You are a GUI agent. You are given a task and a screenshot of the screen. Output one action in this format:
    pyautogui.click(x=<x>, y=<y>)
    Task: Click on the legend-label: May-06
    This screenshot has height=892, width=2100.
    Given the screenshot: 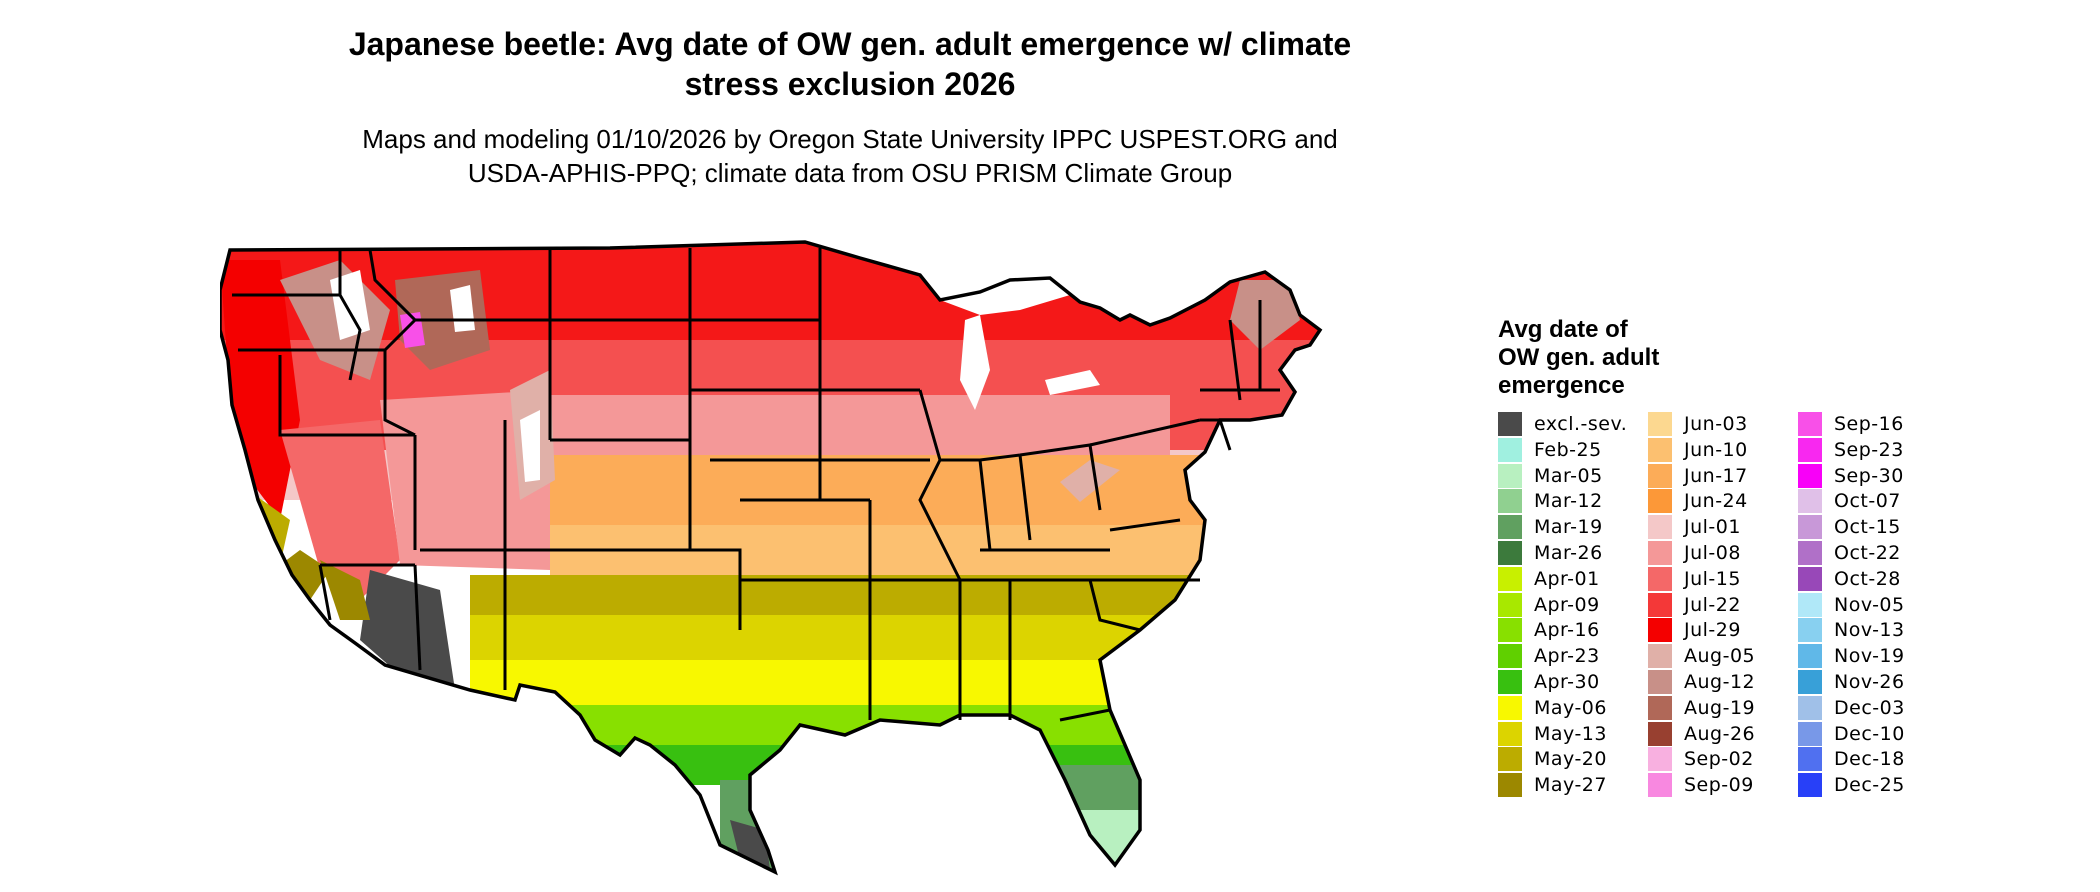 What is the action you would take?
    pyautogui.click(x=1570, y=707)
    